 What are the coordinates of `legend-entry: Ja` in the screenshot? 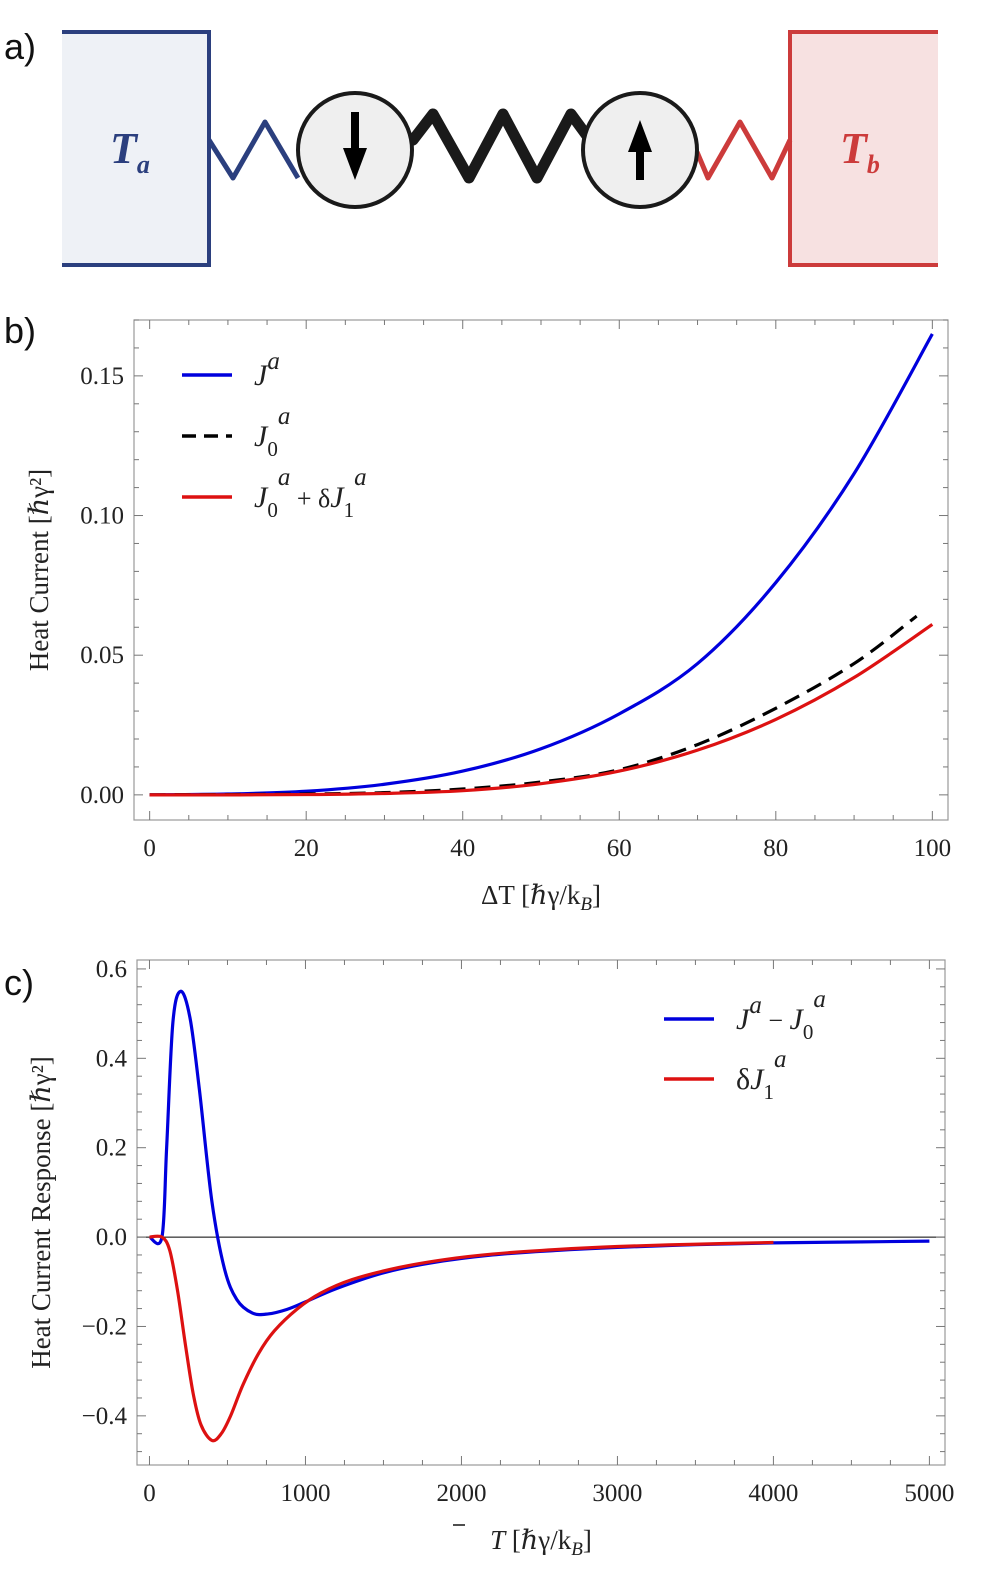 It's located at (267, 370).